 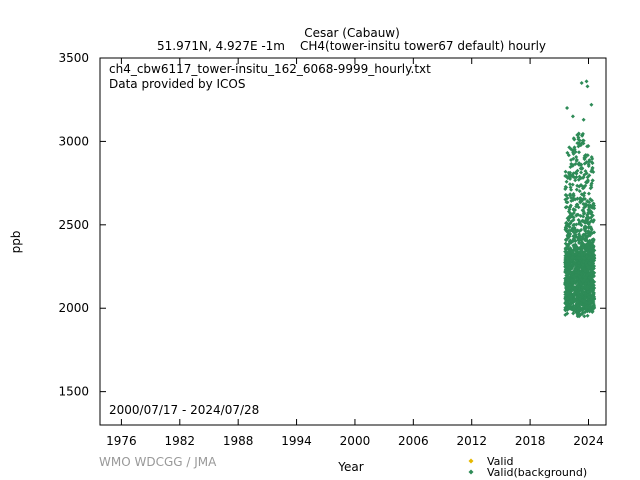 What do you see at coordinates (73, 141) in the screenshot?
I see `y-tick-label: 3000` at bounding box center [73, 141].